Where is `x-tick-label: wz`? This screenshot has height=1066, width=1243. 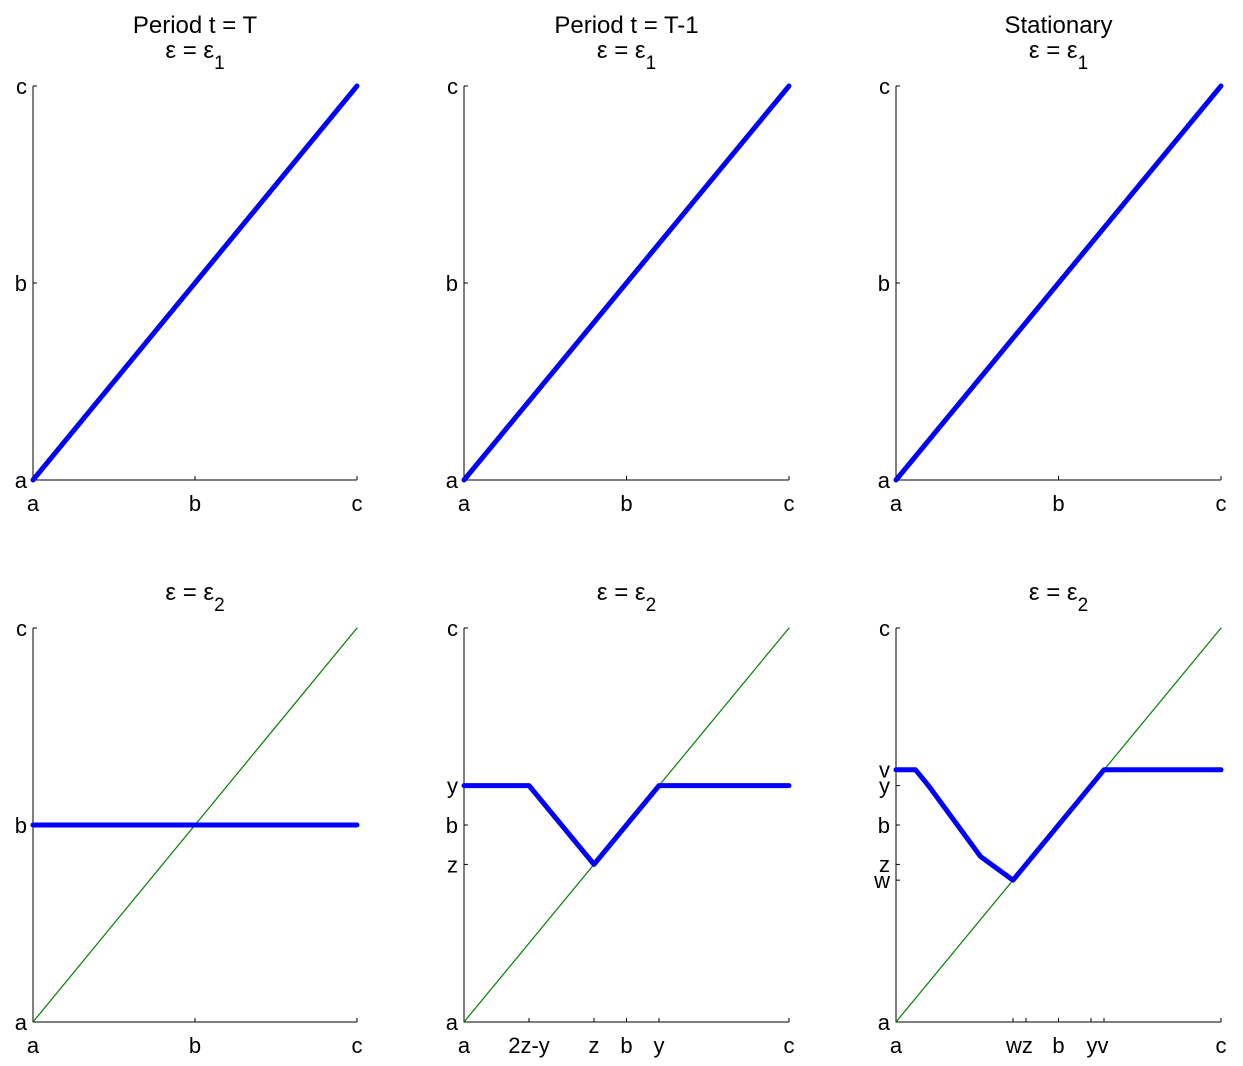 x-tick-label: wz is located at coordinates (1019, 1045).